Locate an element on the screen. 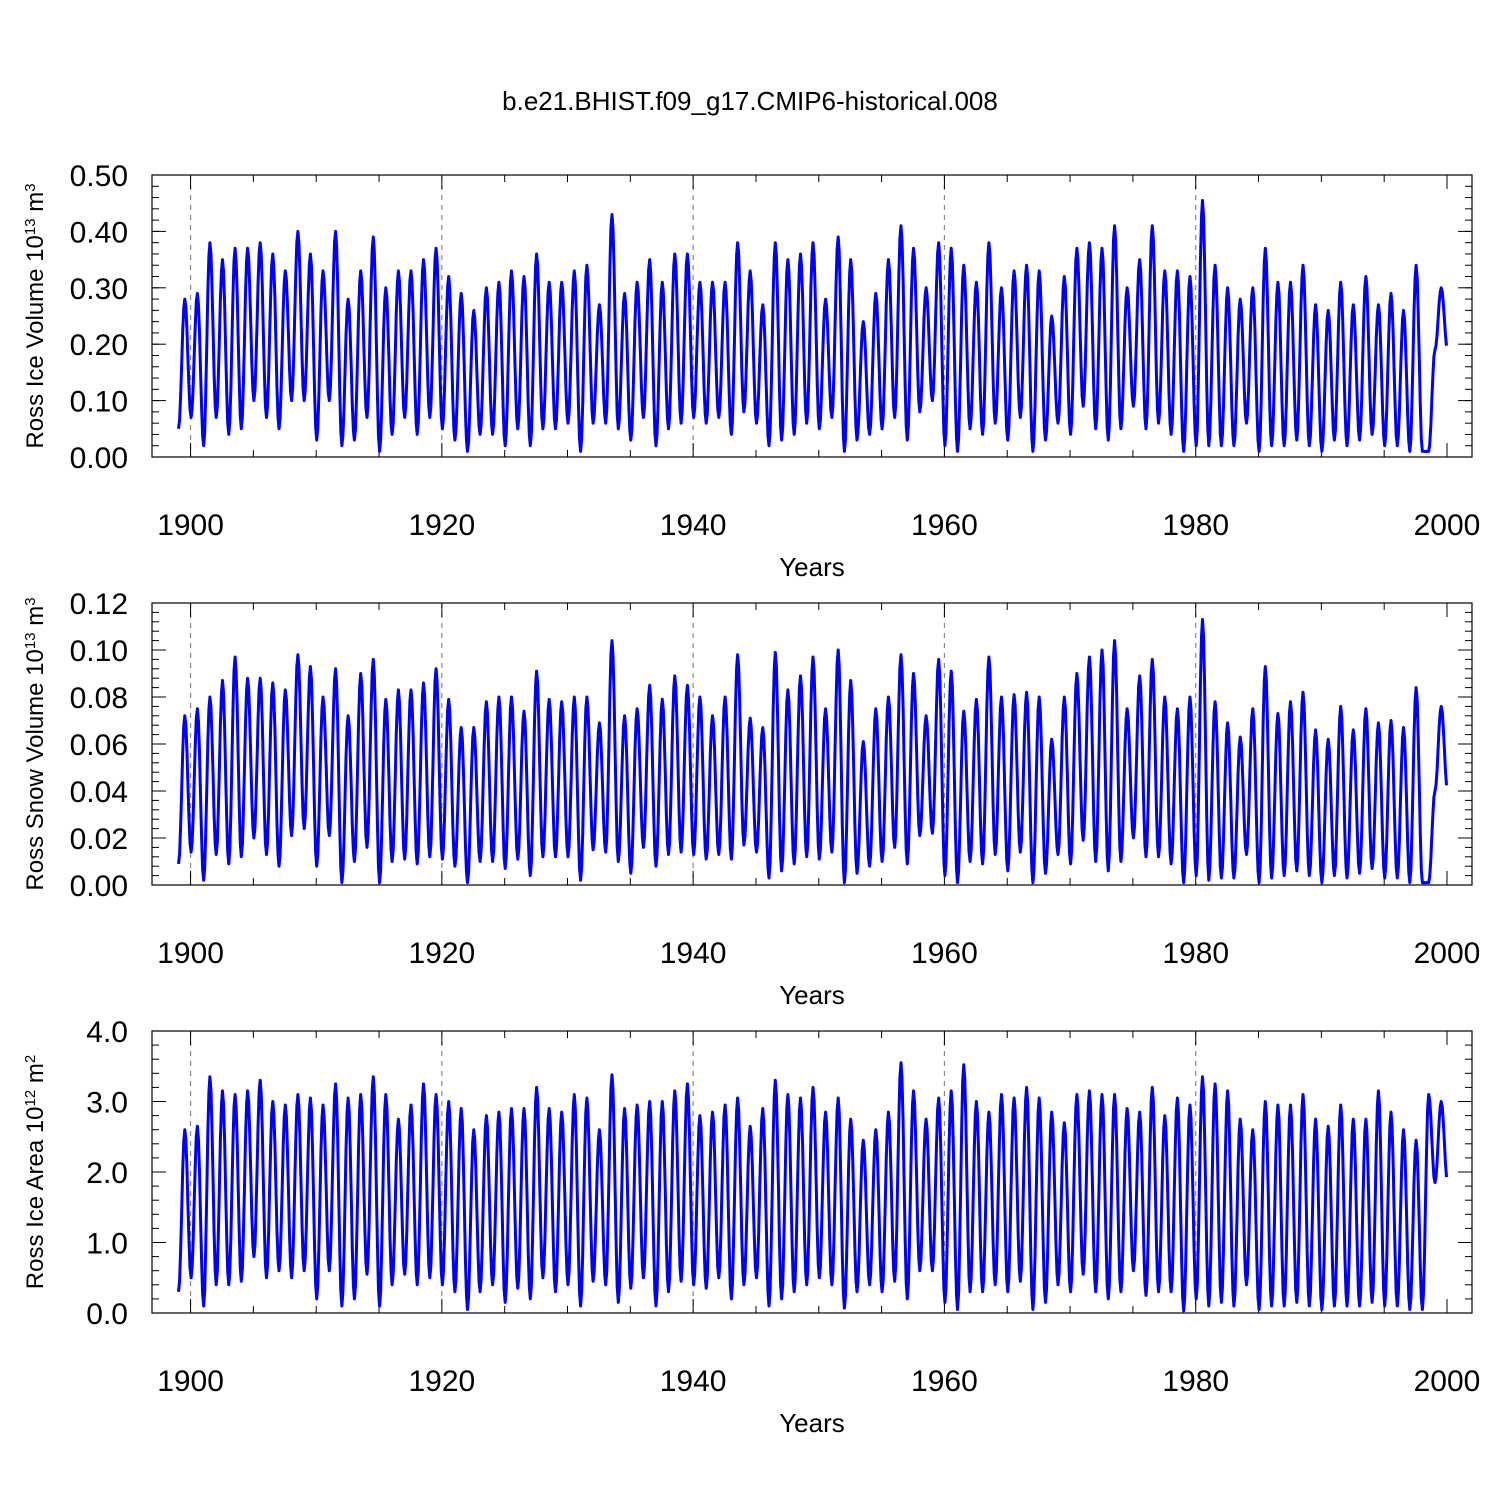 The image size is (1500, 1500). y-label-part: Ross Snow Volume 10 is located at coordinates (35, 769).